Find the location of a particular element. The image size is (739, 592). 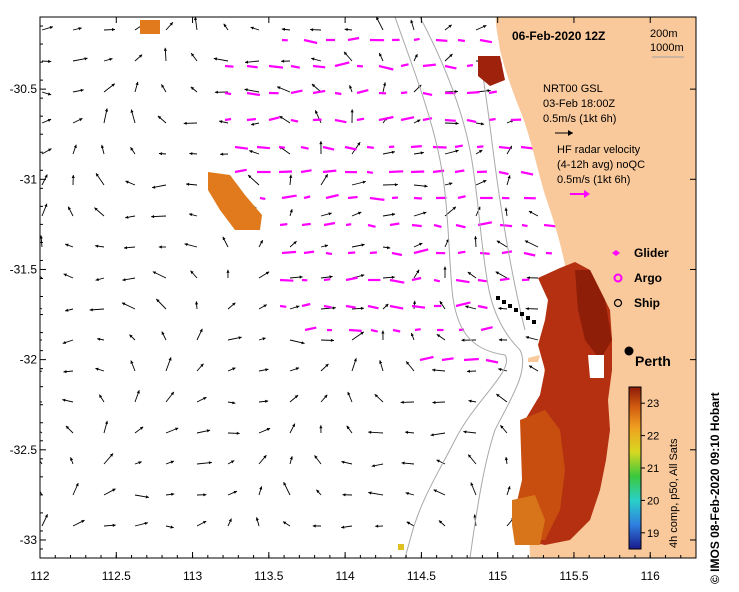

nrt-legend-line1: NRT00 GSL is located at coordinates (573, 89).